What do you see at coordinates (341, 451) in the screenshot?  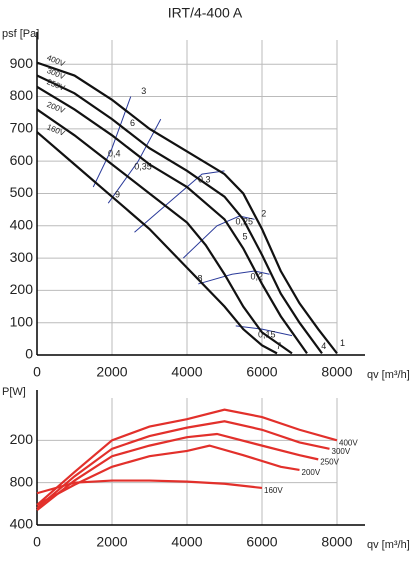 I see `series-label: 300V` at bounding box center [341, 451].